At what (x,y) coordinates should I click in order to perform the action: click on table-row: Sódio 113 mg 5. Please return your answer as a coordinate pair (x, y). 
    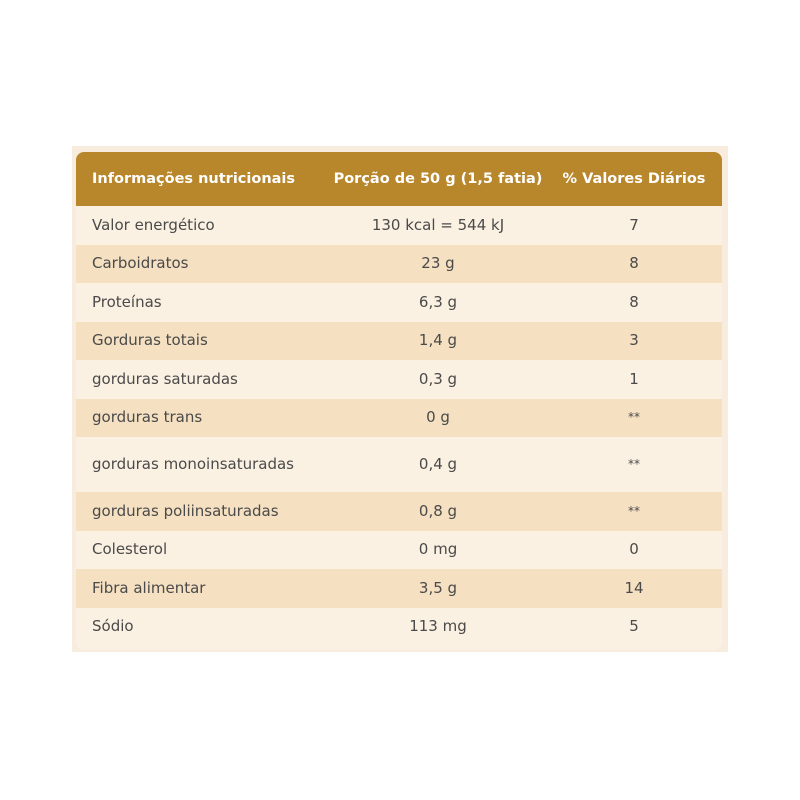
    Looking at the image, I should click on (399, 626).